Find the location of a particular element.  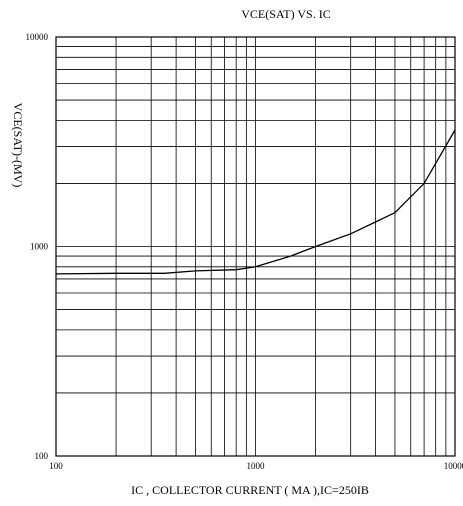

y-tick-label: 1000 is located at coordinates (39, 247).